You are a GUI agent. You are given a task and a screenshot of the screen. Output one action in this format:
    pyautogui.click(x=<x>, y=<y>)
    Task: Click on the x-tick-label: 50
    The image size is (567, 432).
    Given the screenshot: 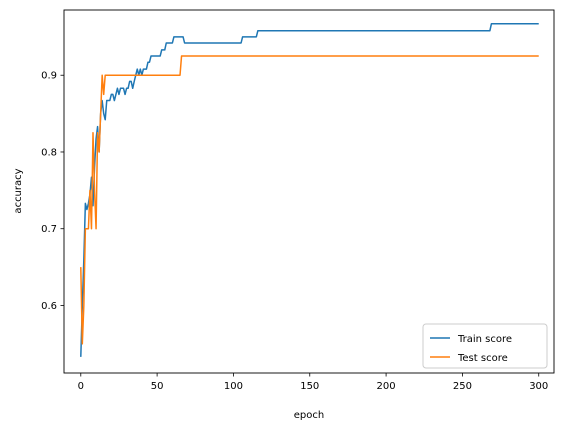 What is the action you would take?
    pyautogui.click(x=157, y=386)
    